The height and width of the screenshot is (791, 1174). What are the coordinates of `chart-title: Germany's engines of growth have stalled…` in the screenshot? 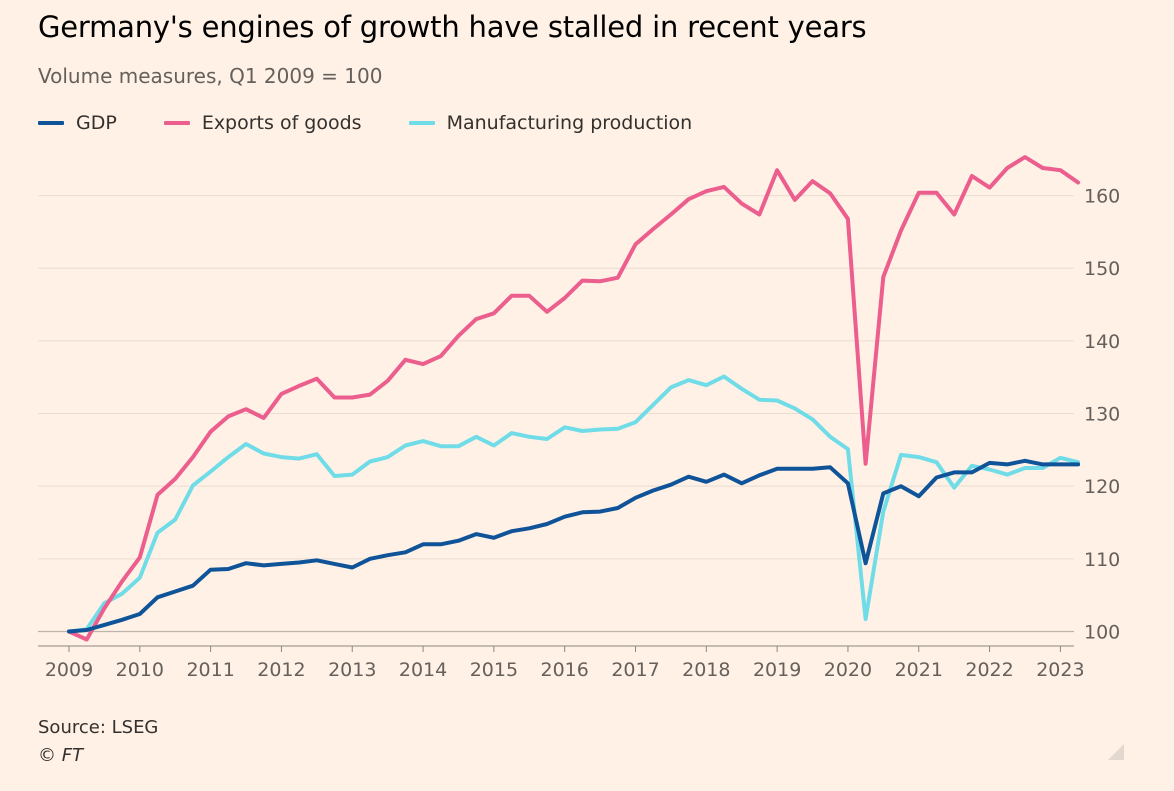 It's located at (452, 27).